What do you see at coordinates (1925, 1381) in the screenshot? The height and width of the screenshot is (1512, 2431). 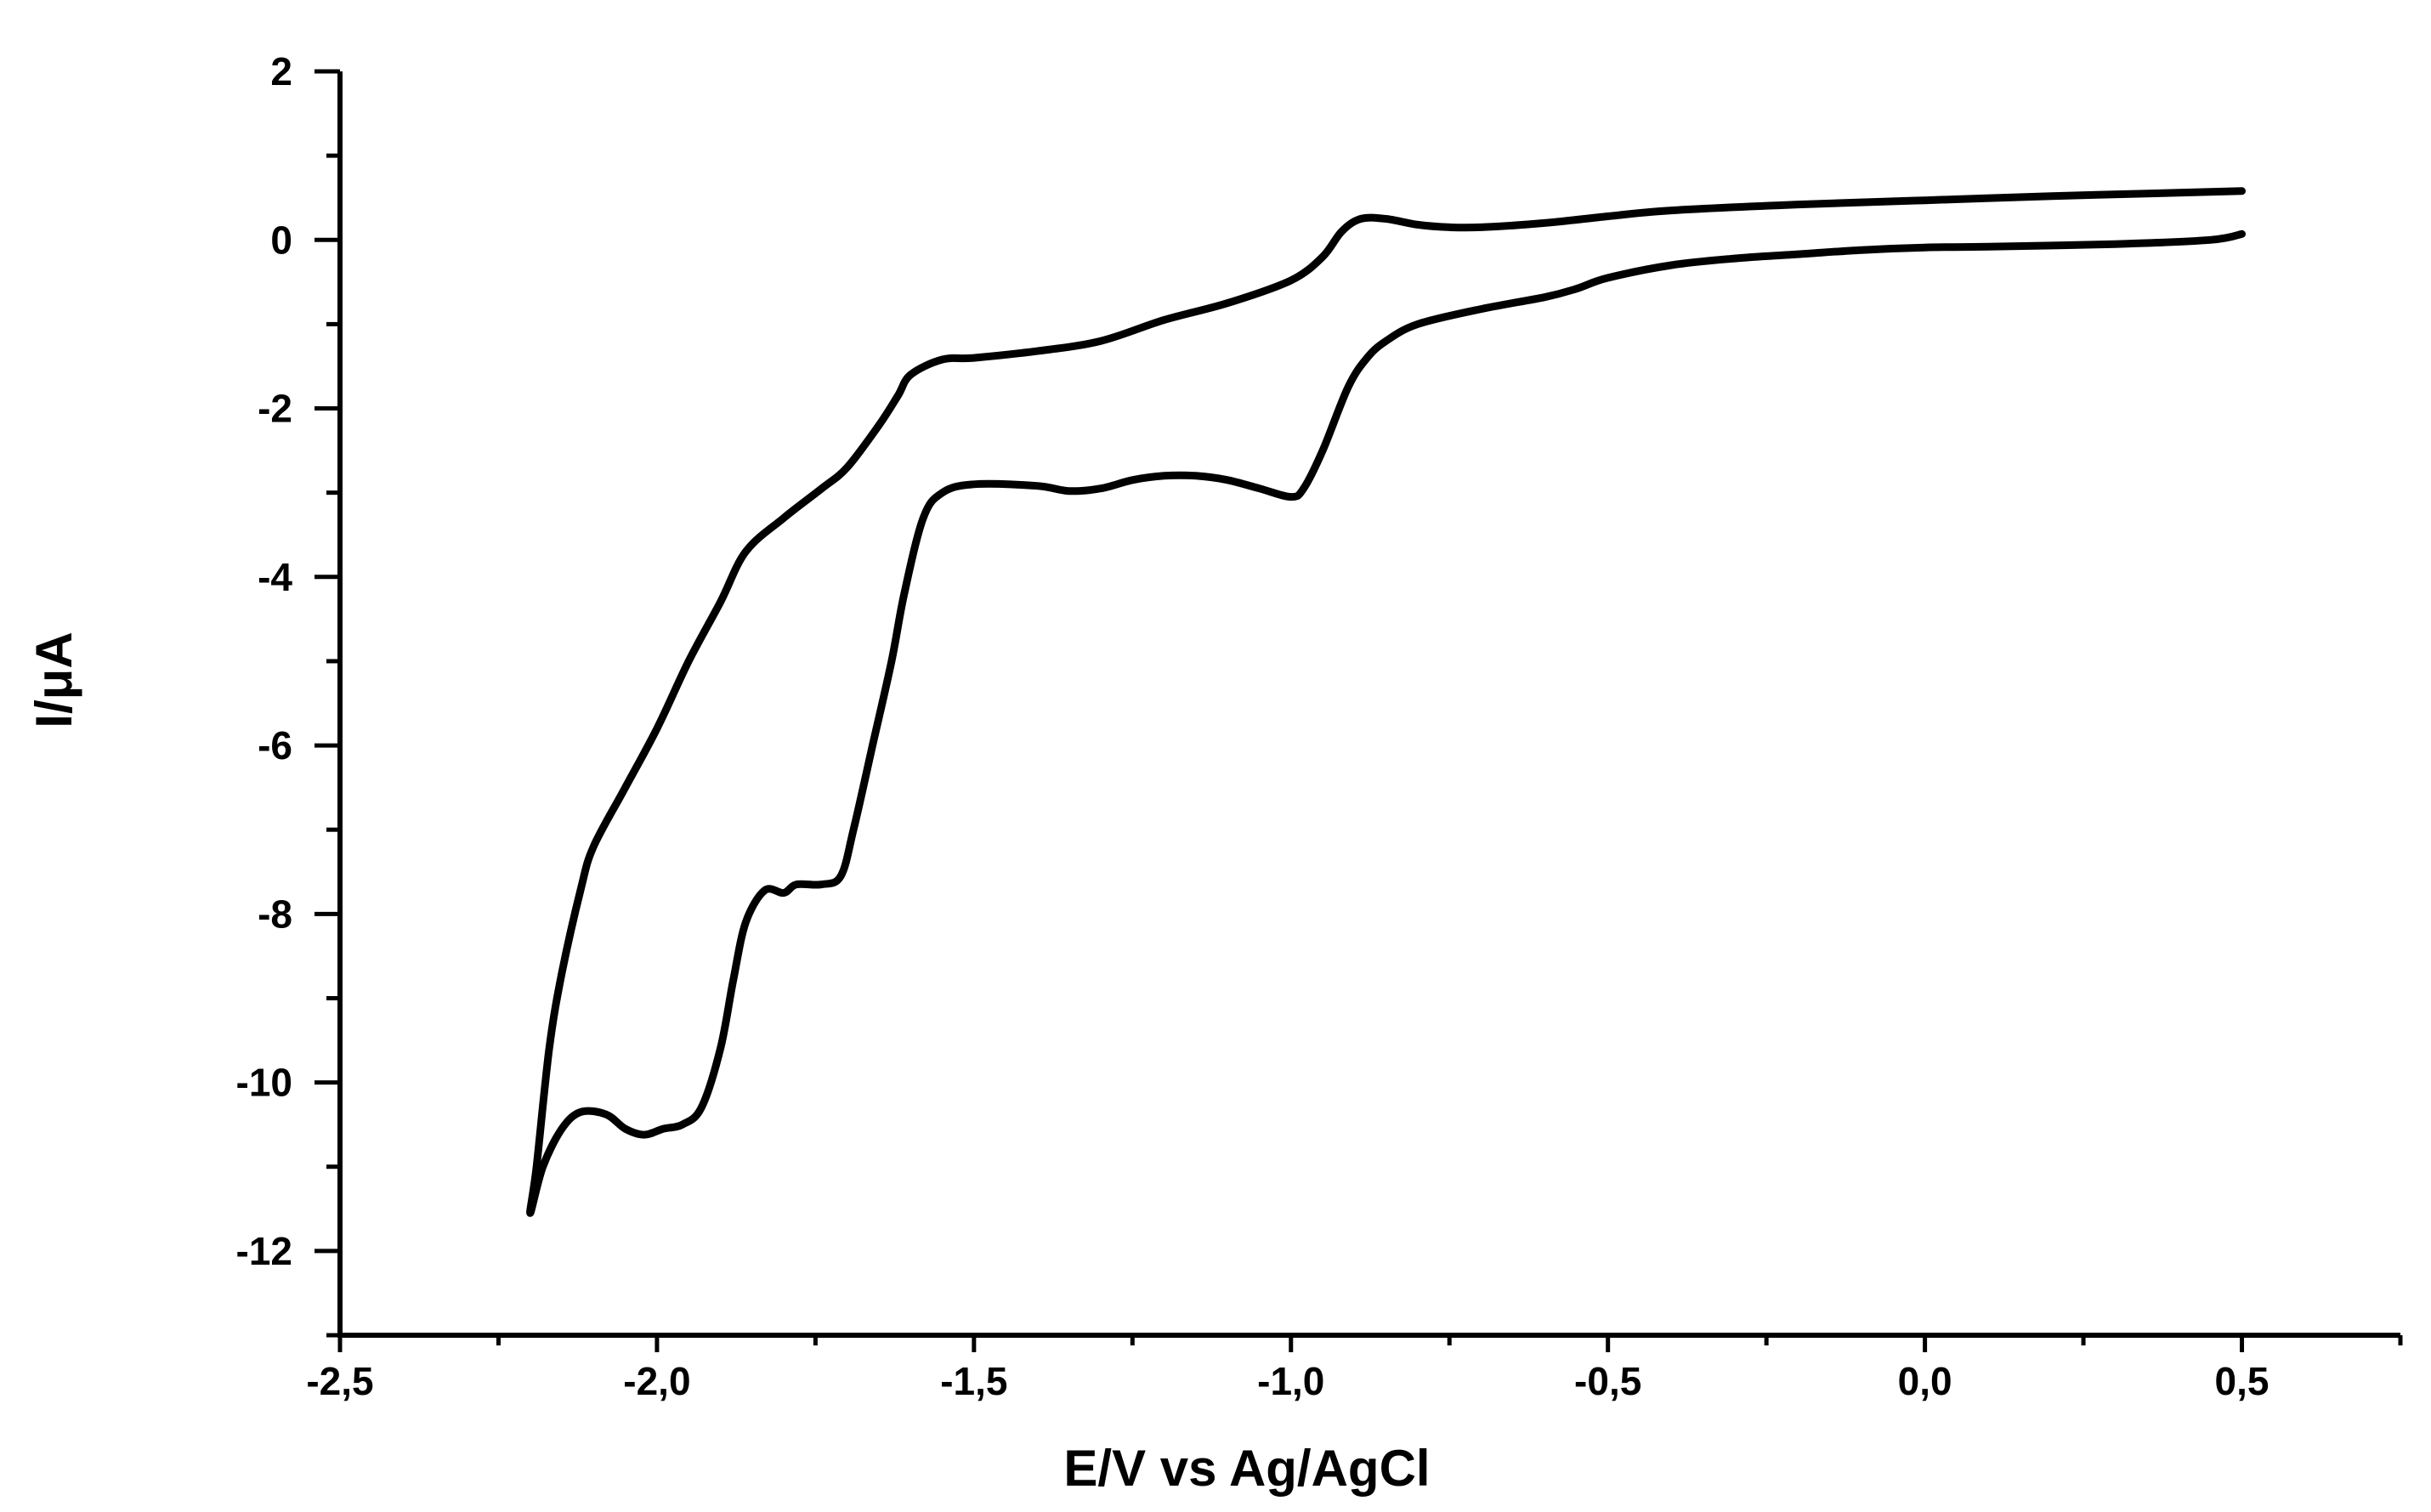 I see `x-tick-label: 0,0` at bounding box center [1925, 1381].